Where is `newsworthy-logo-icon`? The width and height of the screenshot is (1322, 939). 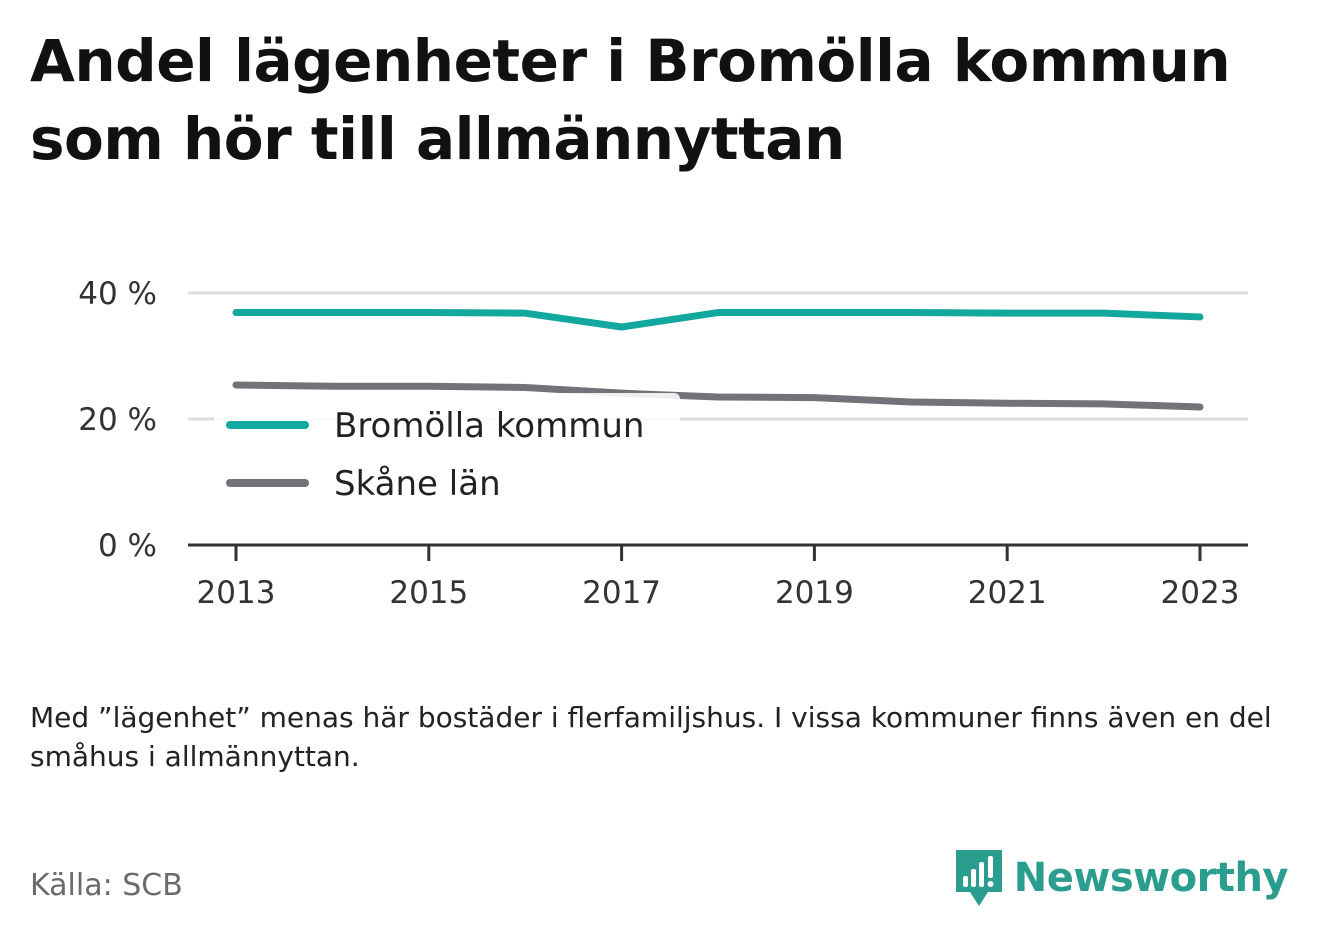
newsworthy-logo-icon is located at coordinates (978, 878).